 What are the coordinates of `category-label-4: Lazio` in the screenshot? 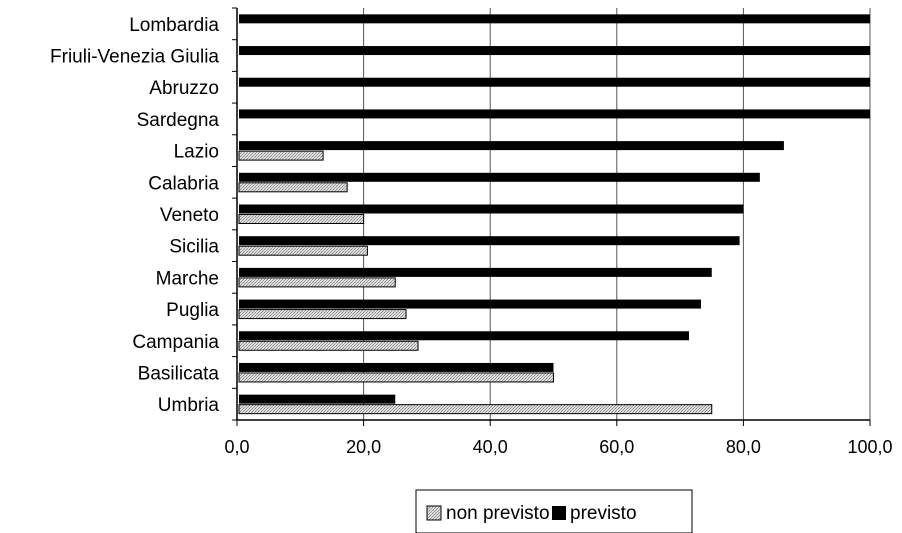 It's located at (196, 152).